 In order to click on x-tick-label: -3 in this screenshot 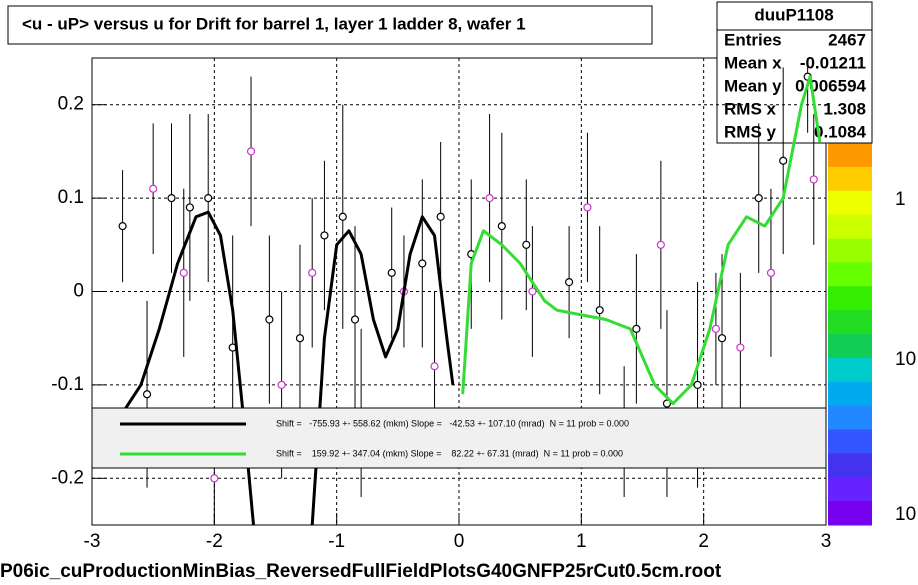, I will do `click(92, 541)`.